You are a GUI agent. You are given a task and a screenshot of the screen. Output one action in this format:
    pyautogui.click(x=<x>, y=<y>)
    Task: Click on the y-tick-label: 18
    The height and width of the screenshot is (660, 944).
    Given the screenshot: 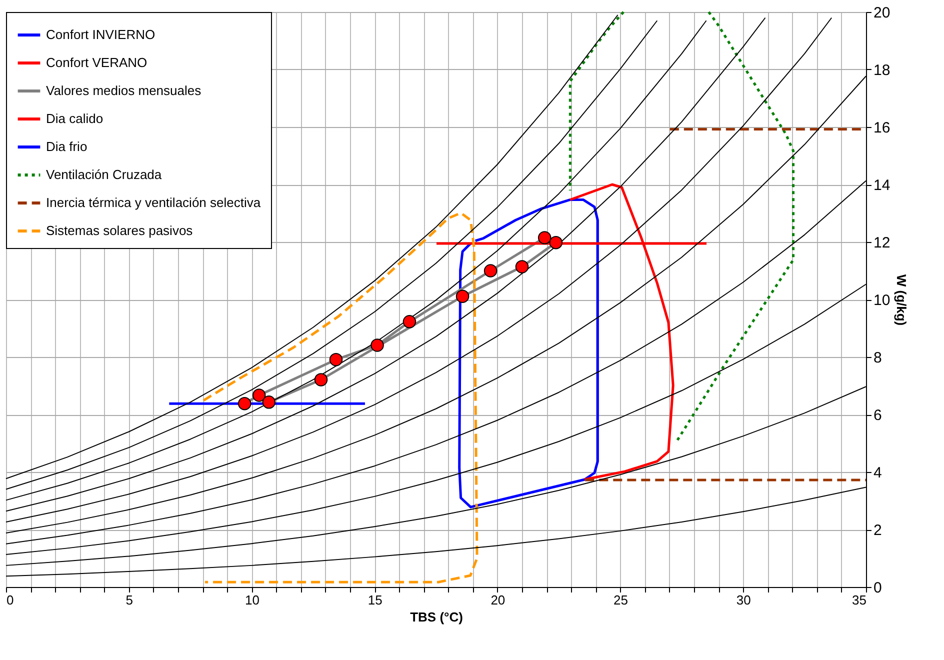 What is the action you would take?
    pyautogui.click(x=882, y=70)
    